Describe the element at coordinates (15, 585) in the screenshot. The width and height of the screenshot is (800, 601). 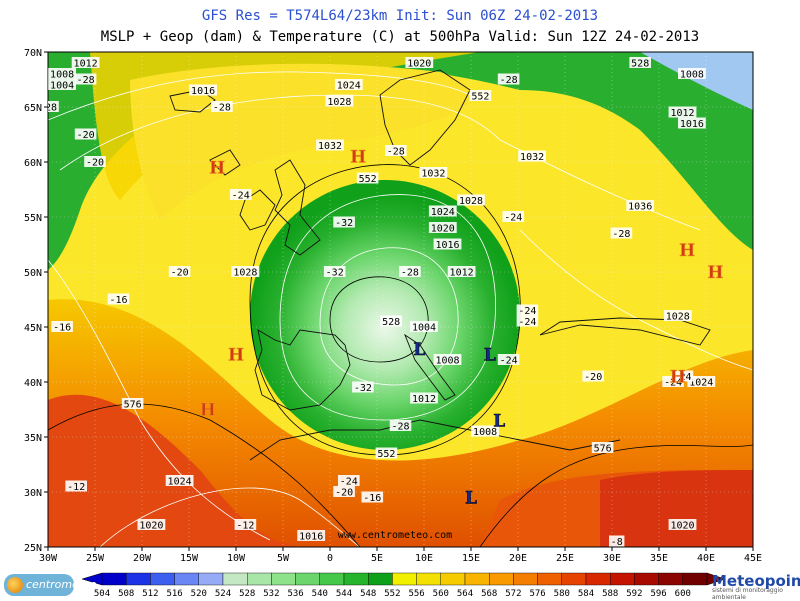
I see `globe-icon` at that location.